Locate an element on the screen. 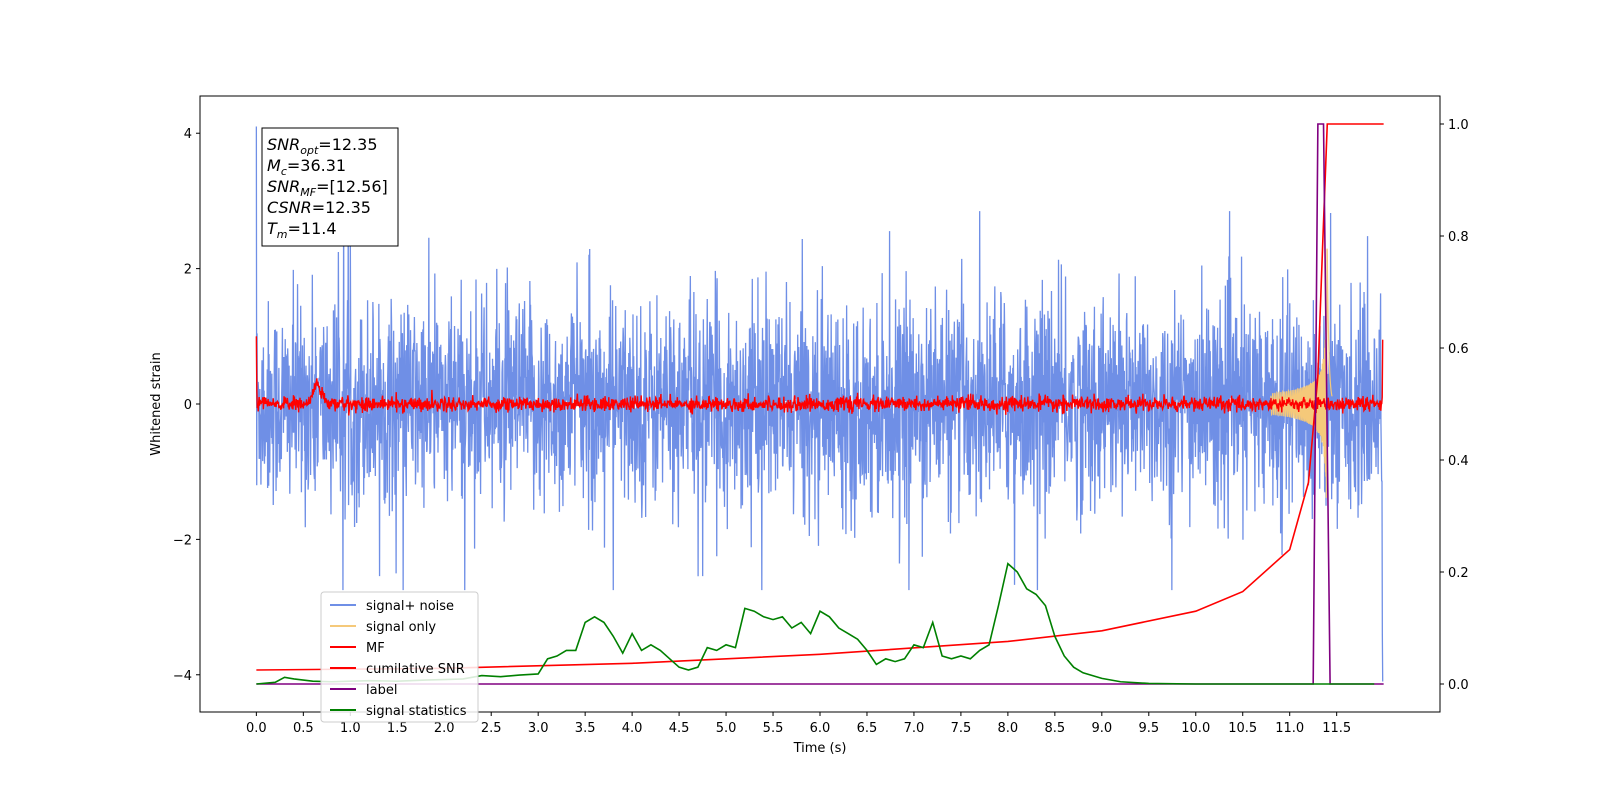 This screenshot has height=800, width=1600. y-right-tick-label: 0.6 is located at coordinates (1458, 349).